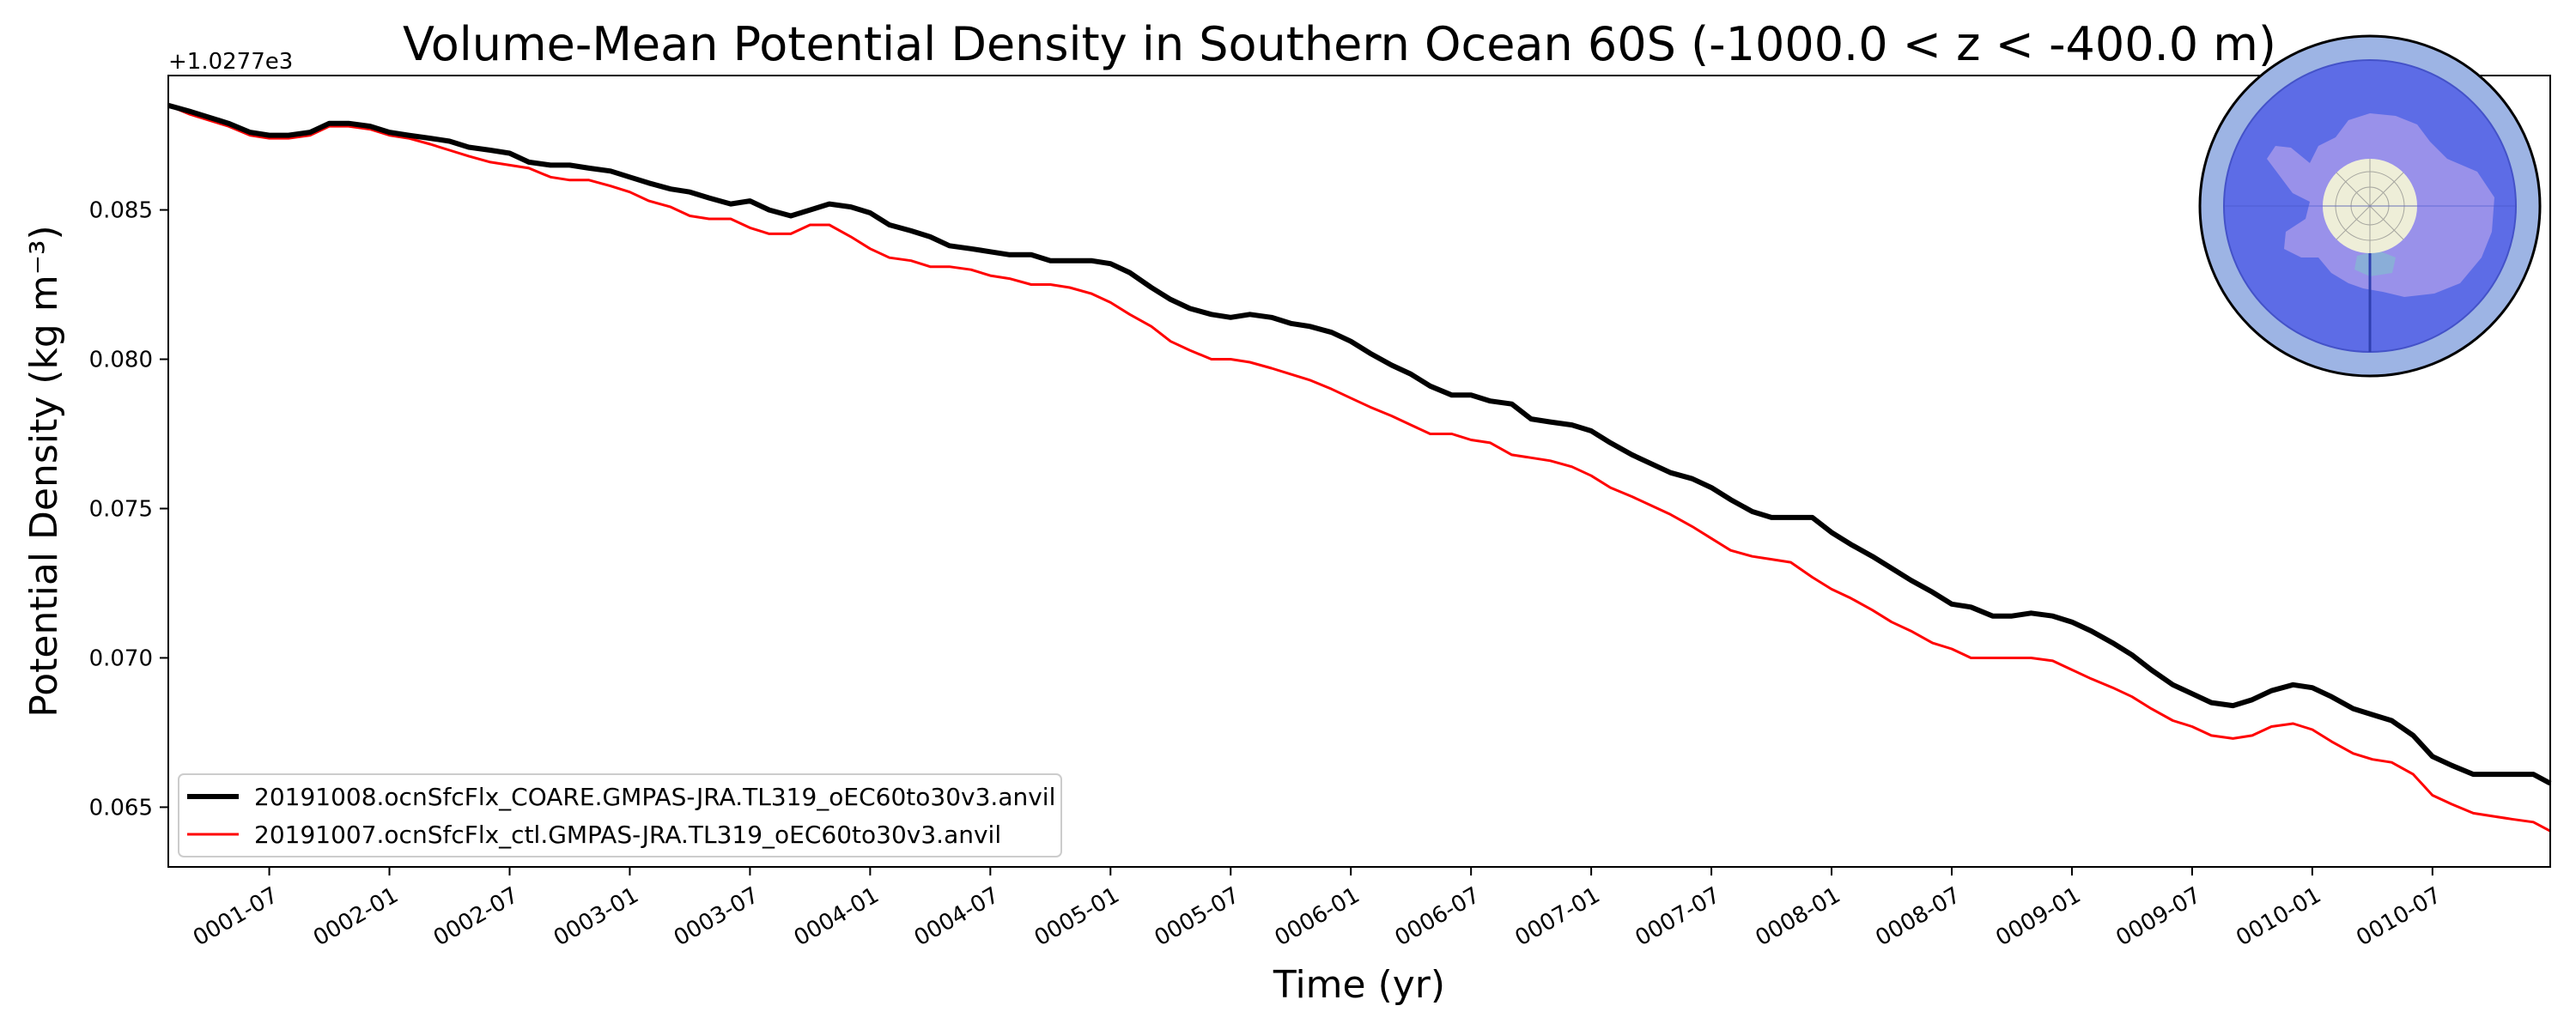  I want to click on x-tick-label: 0008-07, so click(1918, 916).